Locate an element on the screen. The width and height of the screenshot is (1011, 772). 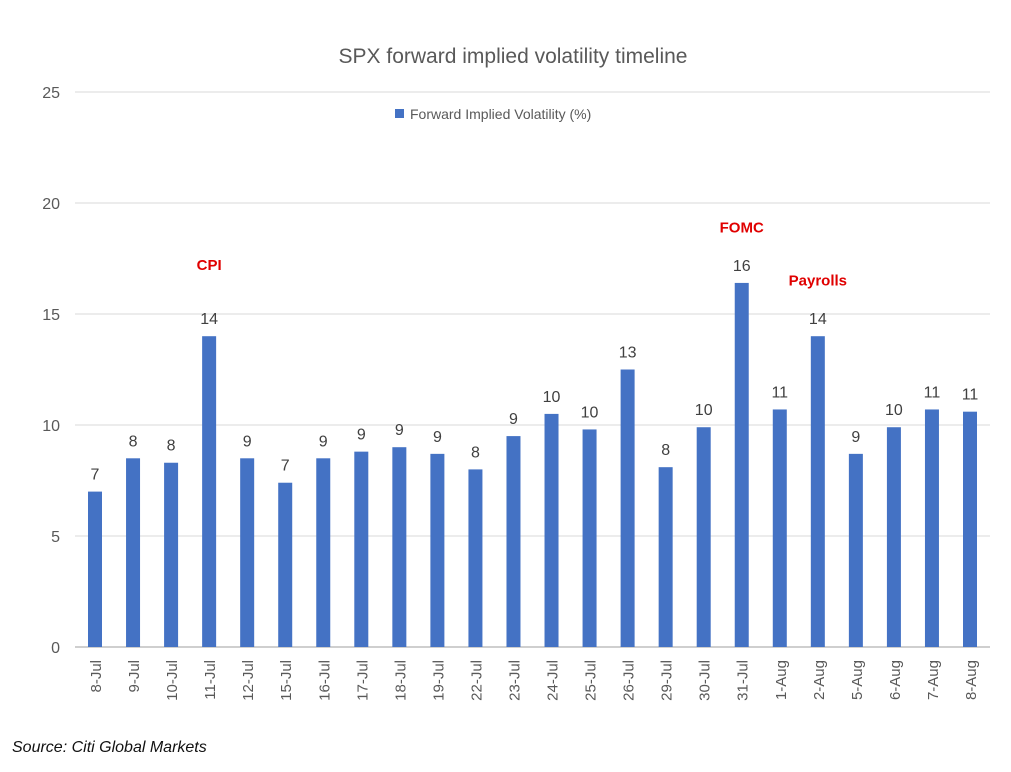
annotation-label: CPI is located at coordinates (209, 265).